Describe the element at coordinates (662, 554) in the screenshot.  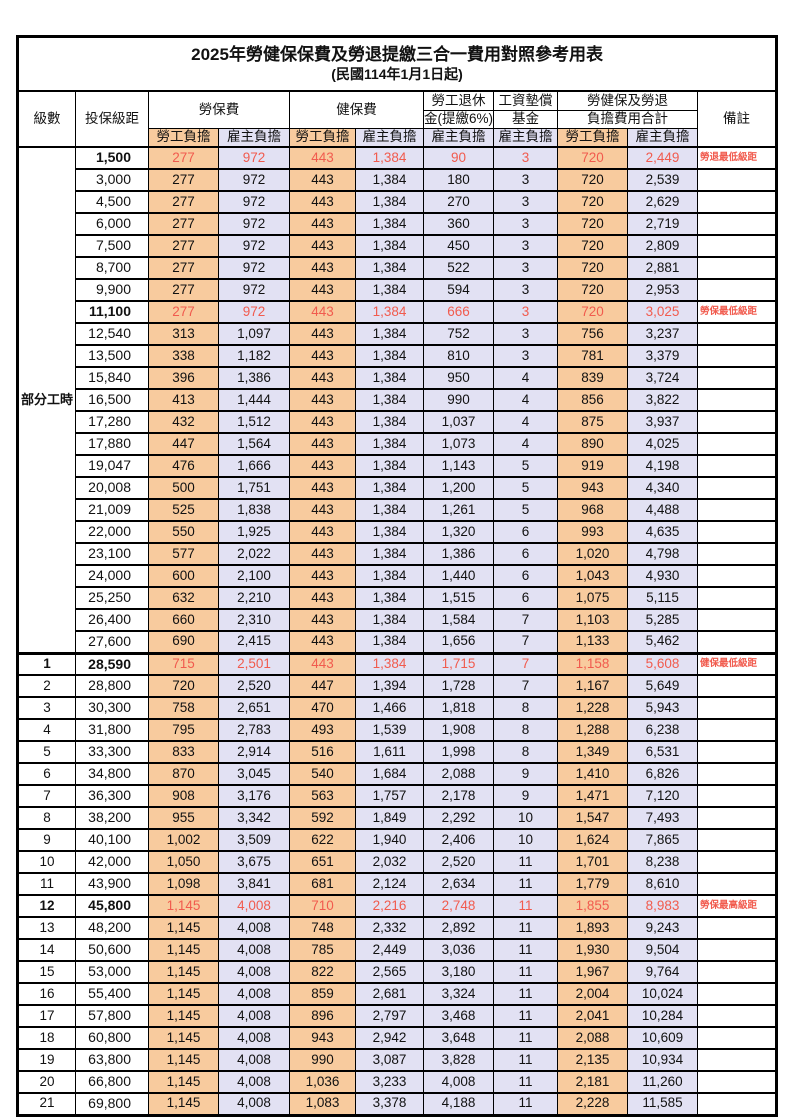
I see `total-employer-cell: 4,798` at that location.